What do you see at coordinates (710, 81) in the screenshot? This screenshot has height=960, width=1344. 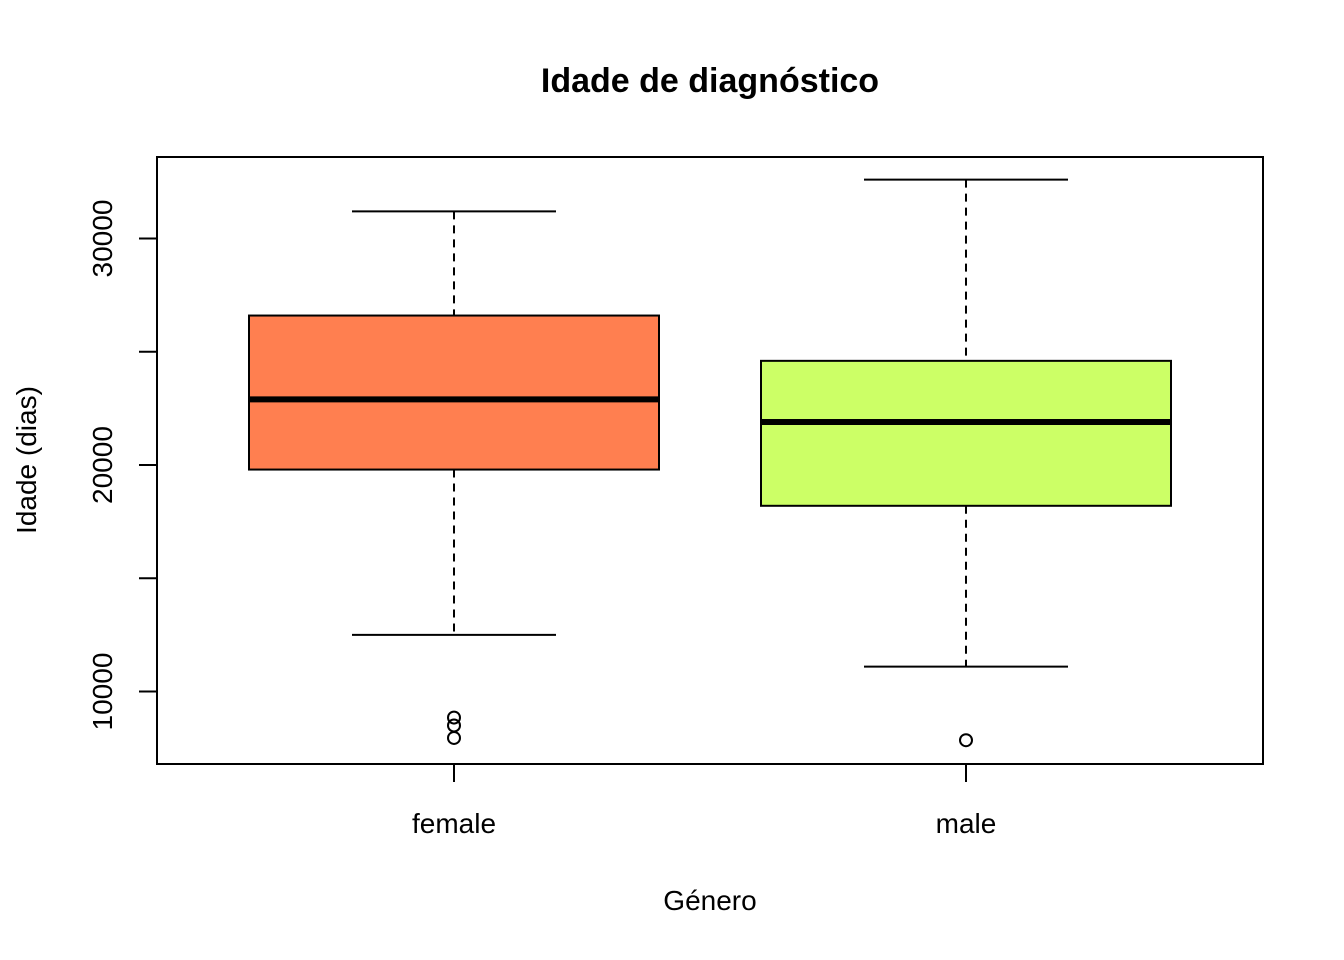 I see `chart-title: Idade de diagnóstico` at bounding box center [710, 81].